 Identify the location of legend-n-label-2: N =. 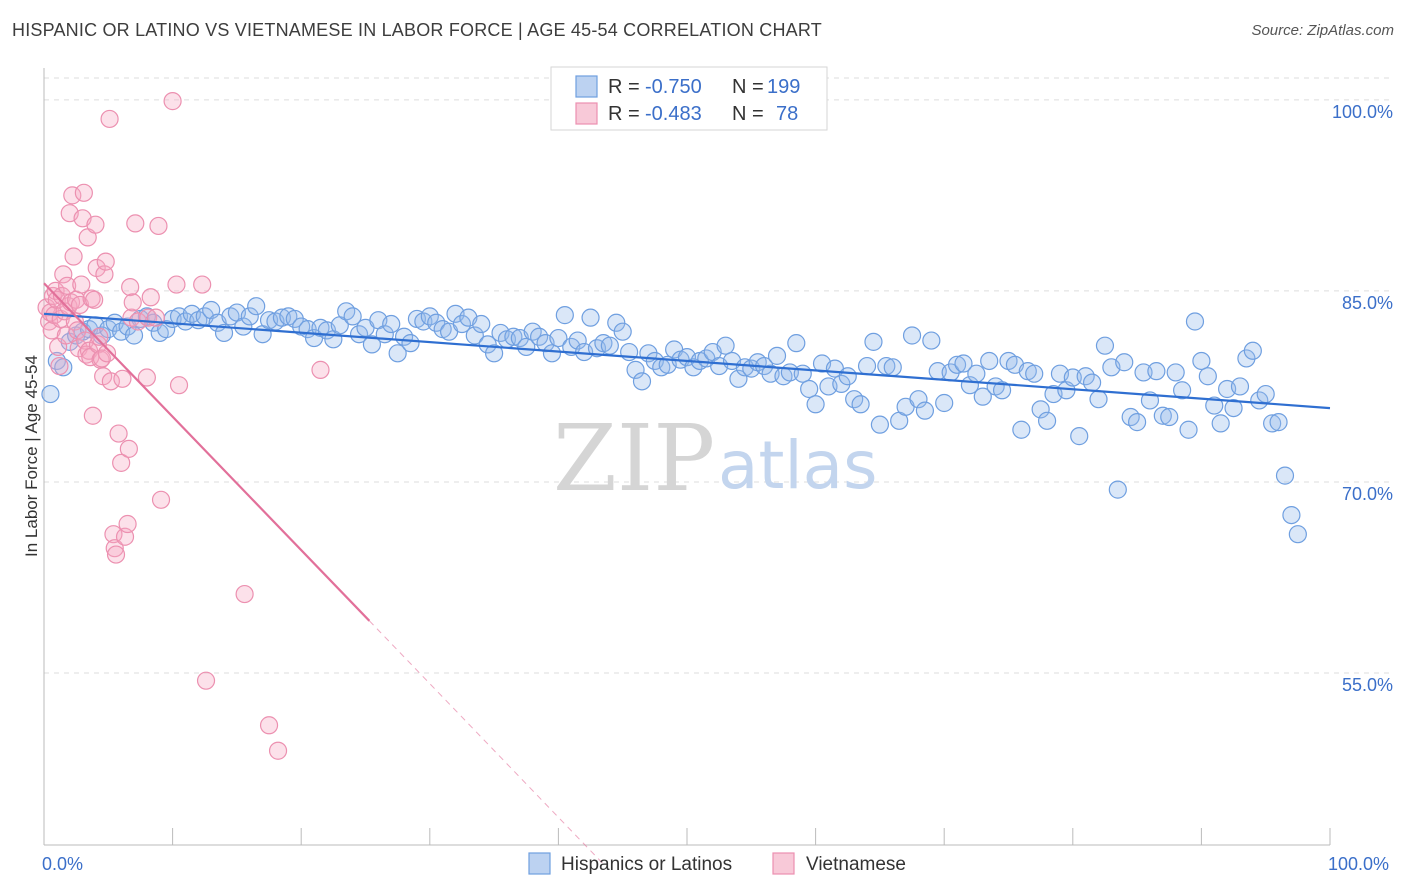
(748, 114).